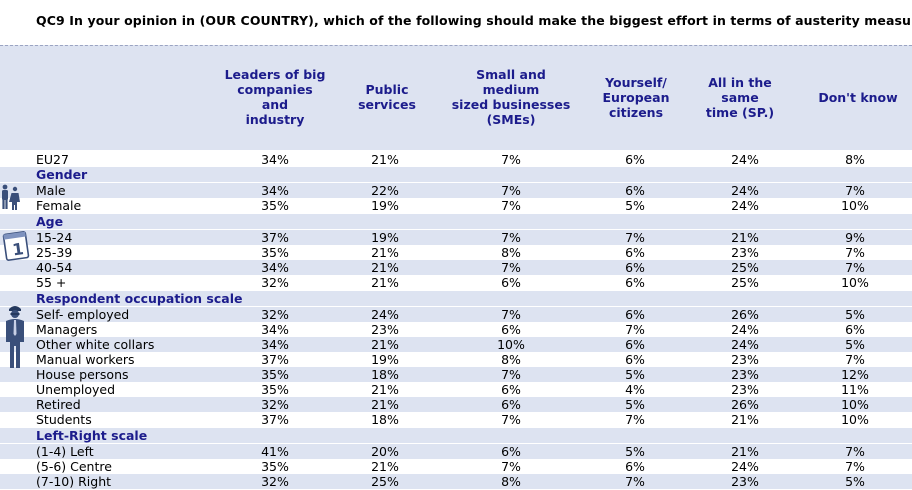 The height and width of the screenshot is (490, 912). I want to click on section-header: Respondent occupation scale, so click(456, 298).